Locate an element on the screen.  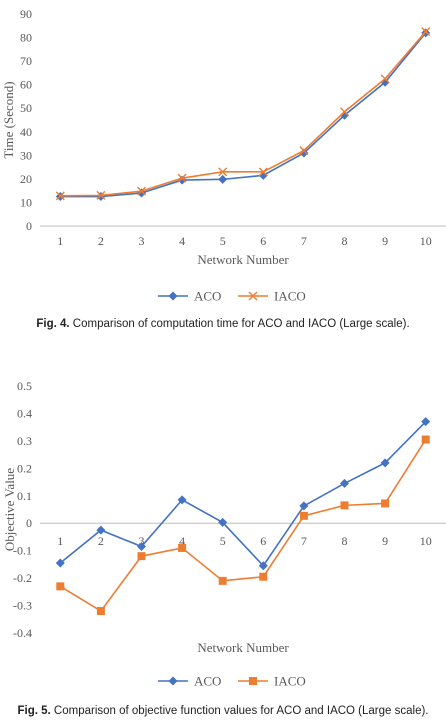
objective-chart-legend-label: ACO is located at coordinates (207, 681).